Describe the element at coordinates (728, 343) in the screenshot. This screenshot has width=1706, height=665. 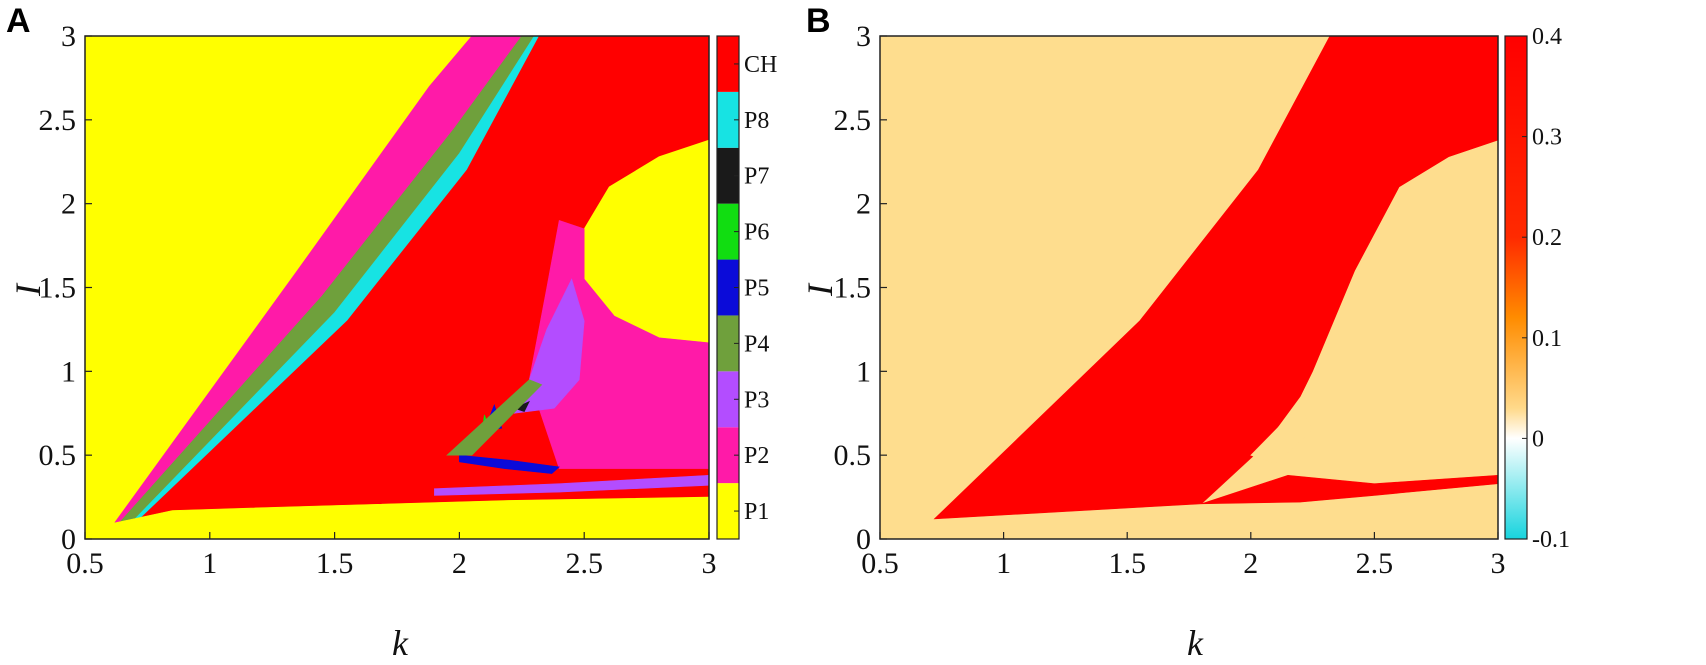
I see `colorbar-swatch-p4` at that location.